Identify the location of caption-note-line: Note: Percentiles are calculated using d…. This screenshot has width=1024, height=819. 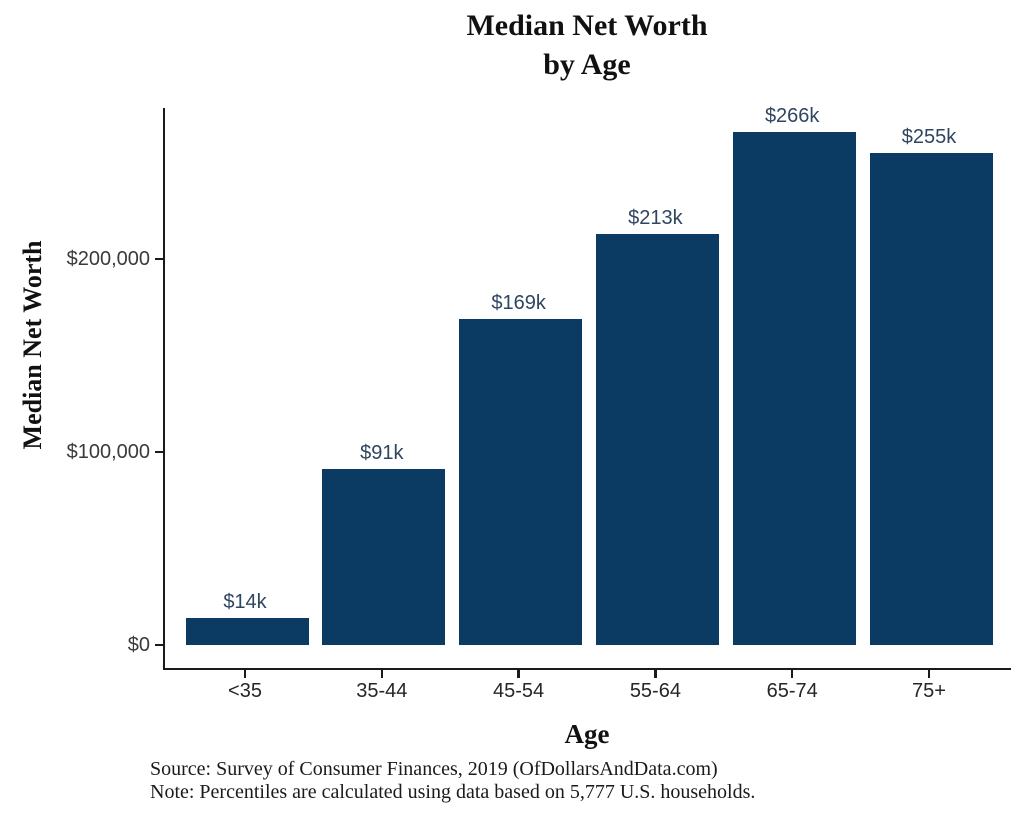
(453, 792).